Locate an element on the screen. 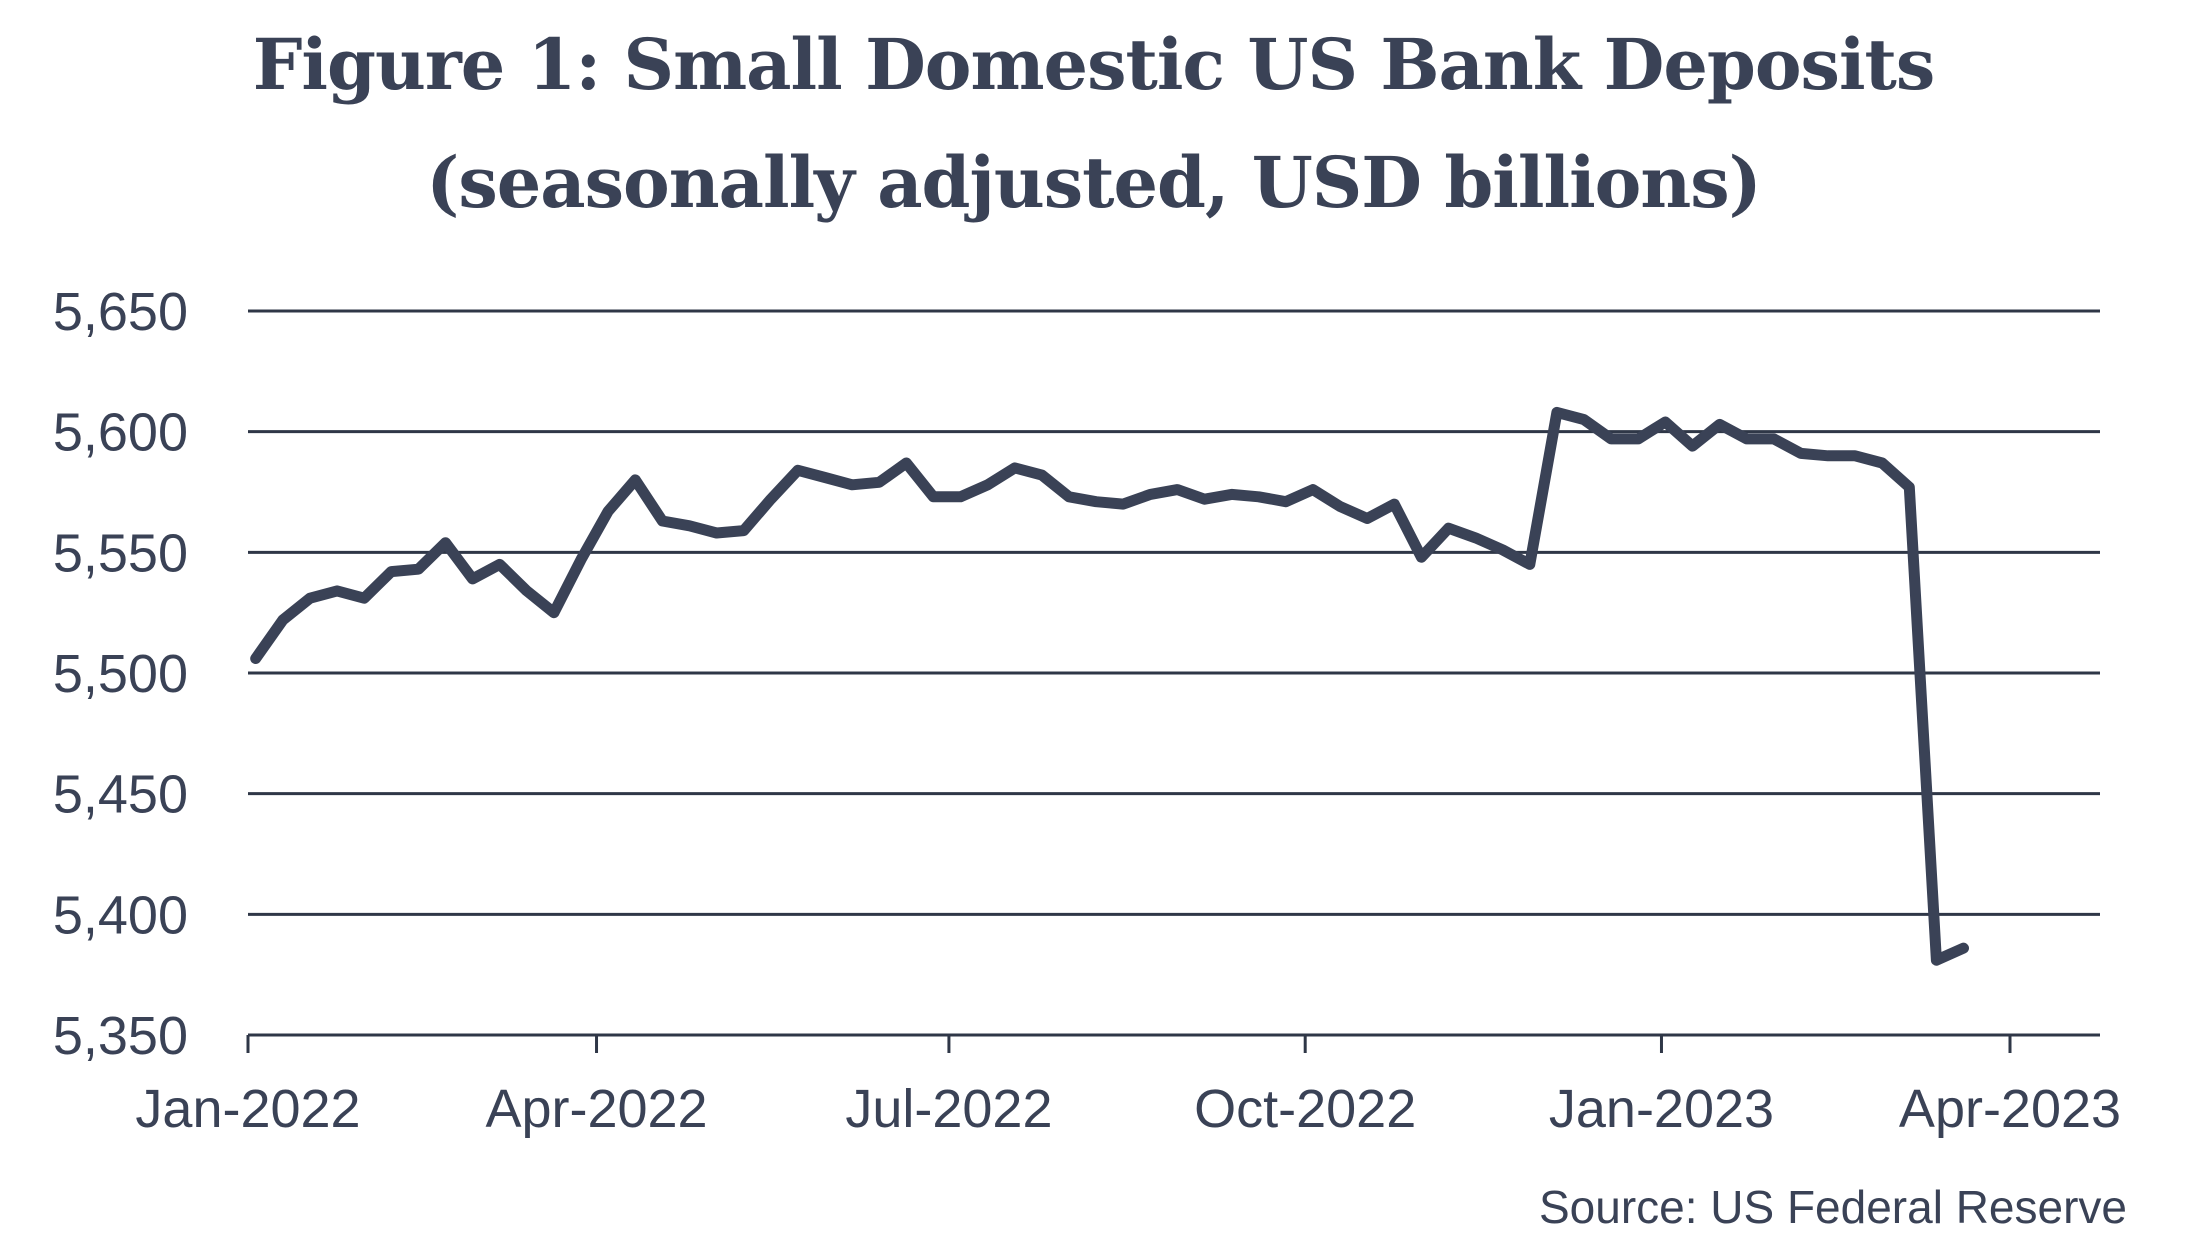 The height and width of the screenshot is (1246, 2187). source-note: Source: US Federal Reserve is located at coordinates (1832, 1207).